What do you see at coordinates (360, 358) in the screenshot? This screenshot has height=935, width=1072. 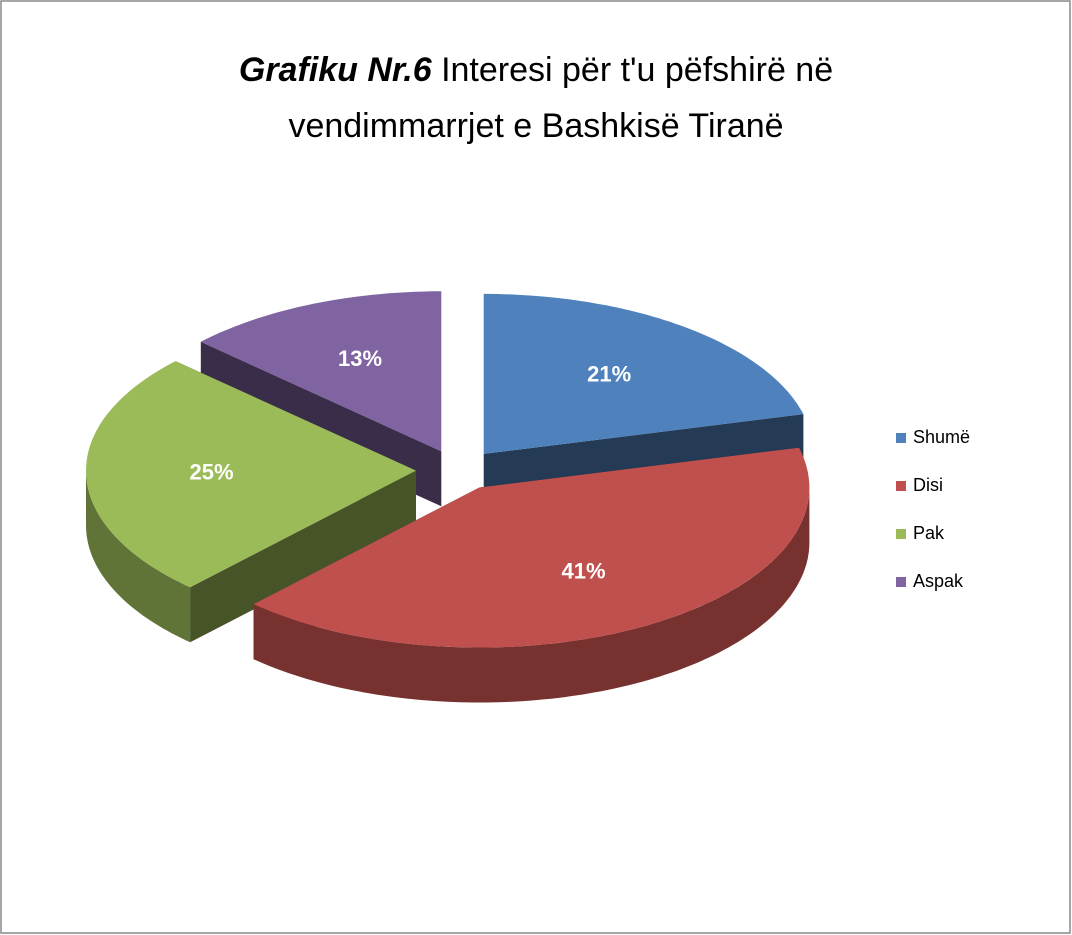 I see `data-label: 13%` at bounding box center [360, 358].